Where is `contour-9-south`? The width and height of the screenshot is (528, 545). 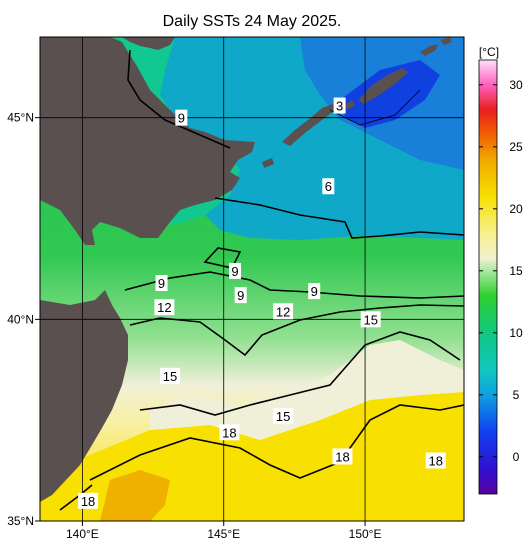
contour-9-south is located at coordinates (294, 285).